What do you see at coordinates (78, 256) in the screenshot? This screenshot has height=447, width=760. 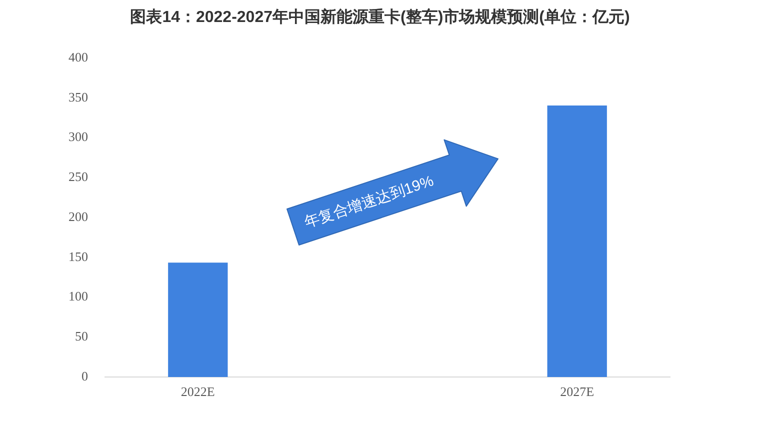 I see `y-tick-label: 150` at bounding box center [78, 256].